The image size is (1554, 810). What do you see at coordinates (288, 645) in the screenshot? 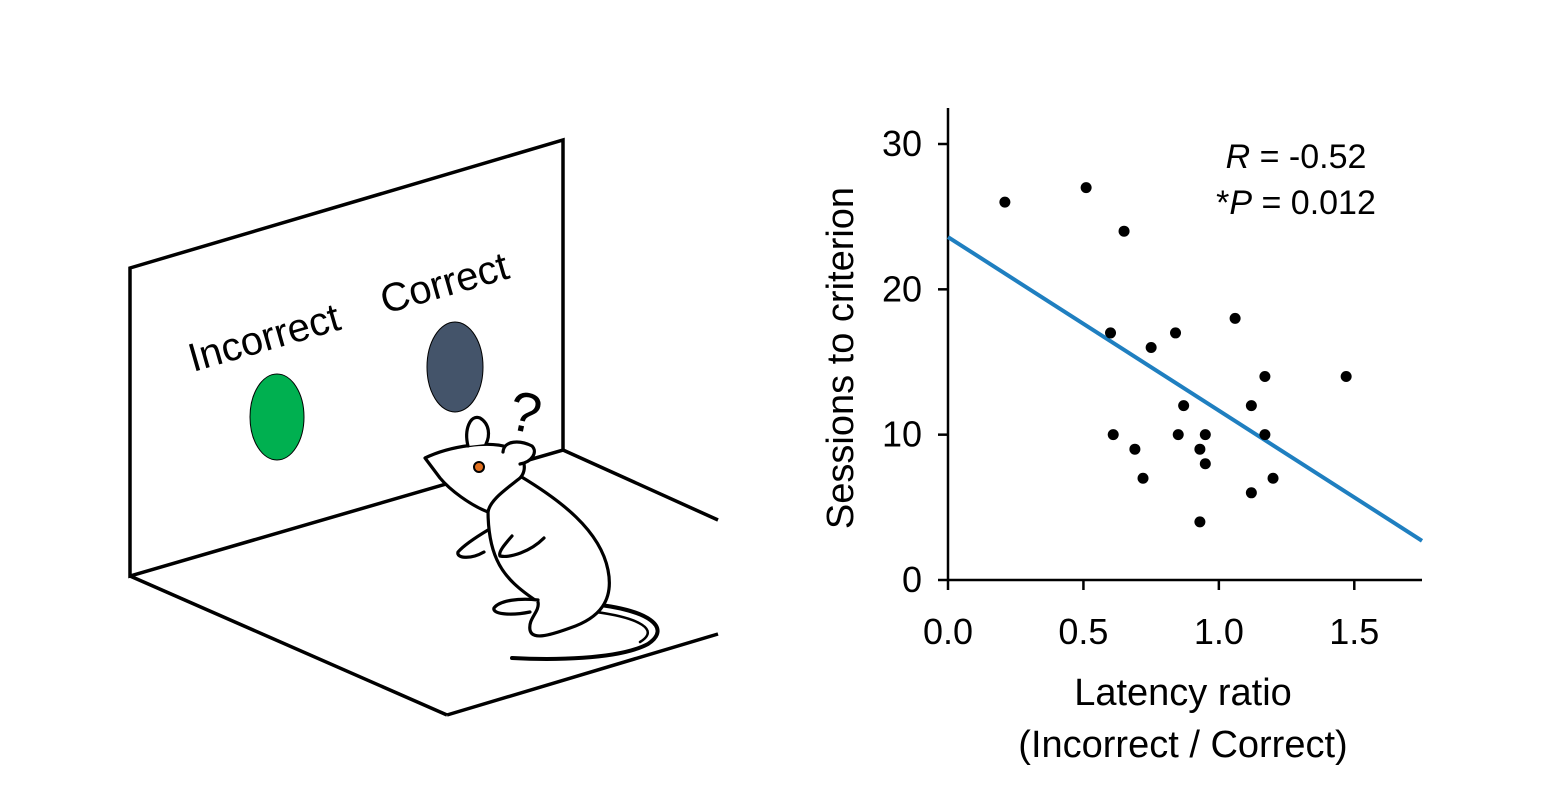
I see `chamber-floor-left-edge` at bounding box center [288, 645].